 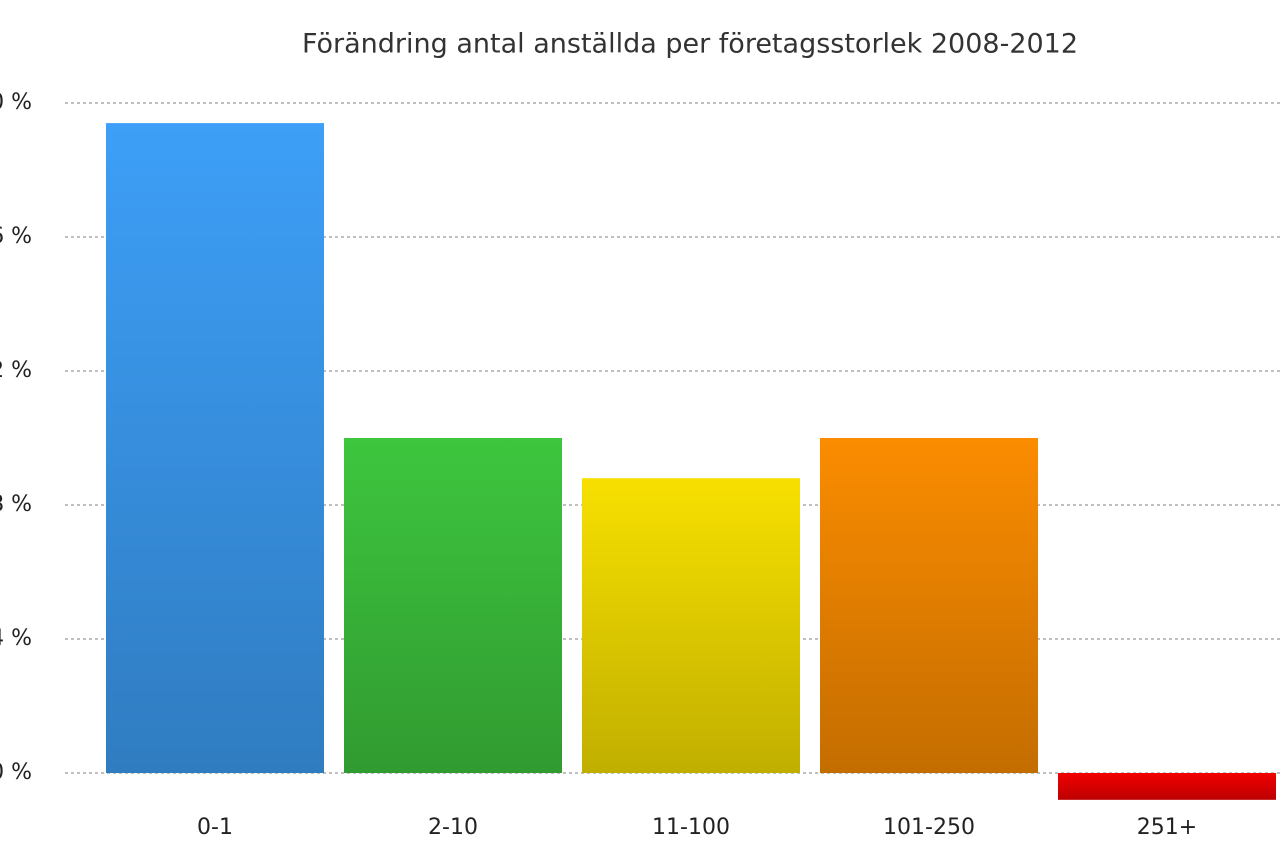 What do you see at coordinates (453, 827) in the screenshot?
I see `x-tick-label: 2-10` at bounding box center [453, 827].